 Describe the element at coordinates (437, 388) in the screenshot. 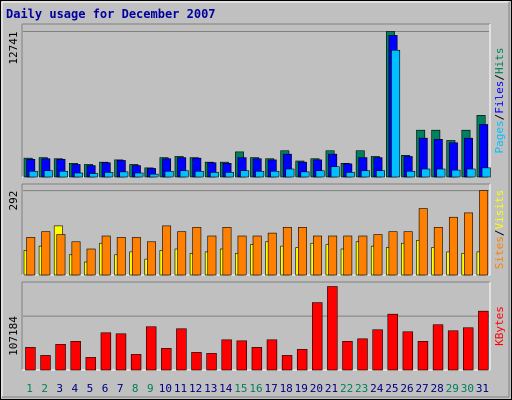

I see `x-tick-label: 28` at that location.